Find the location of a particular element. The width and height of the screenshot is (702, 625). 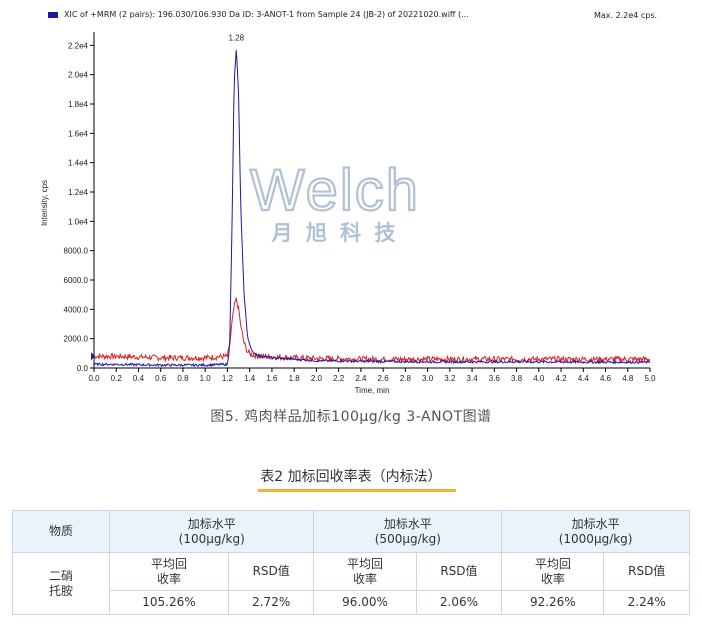

value-rsd-500: 2.06% is located at coordinates (459, 602).